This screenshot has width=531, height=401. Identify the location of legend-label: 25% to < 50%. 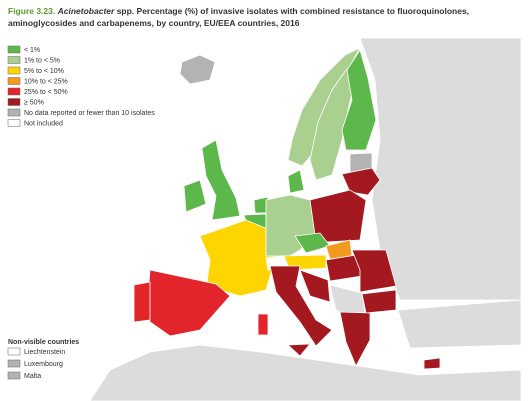
(46, 92).